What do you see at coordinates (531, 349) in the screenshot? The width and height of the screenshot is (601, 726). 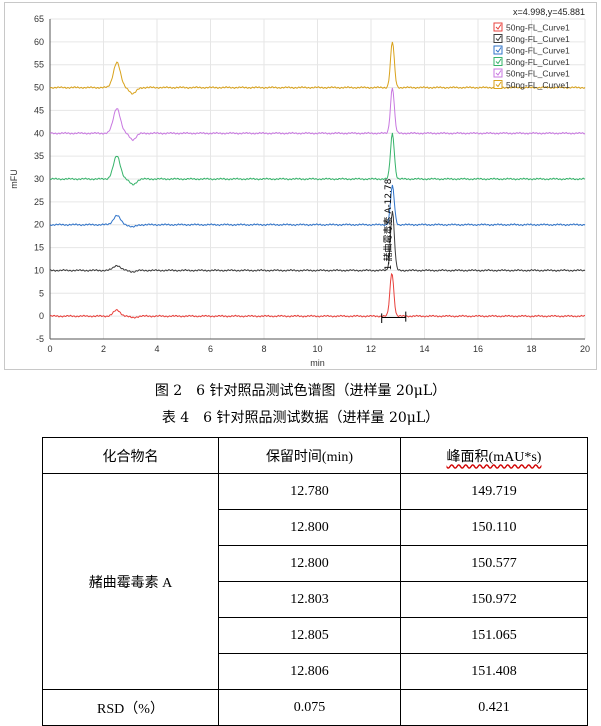 I see `x-tick-label: 18` at bounding box center [531, 349].